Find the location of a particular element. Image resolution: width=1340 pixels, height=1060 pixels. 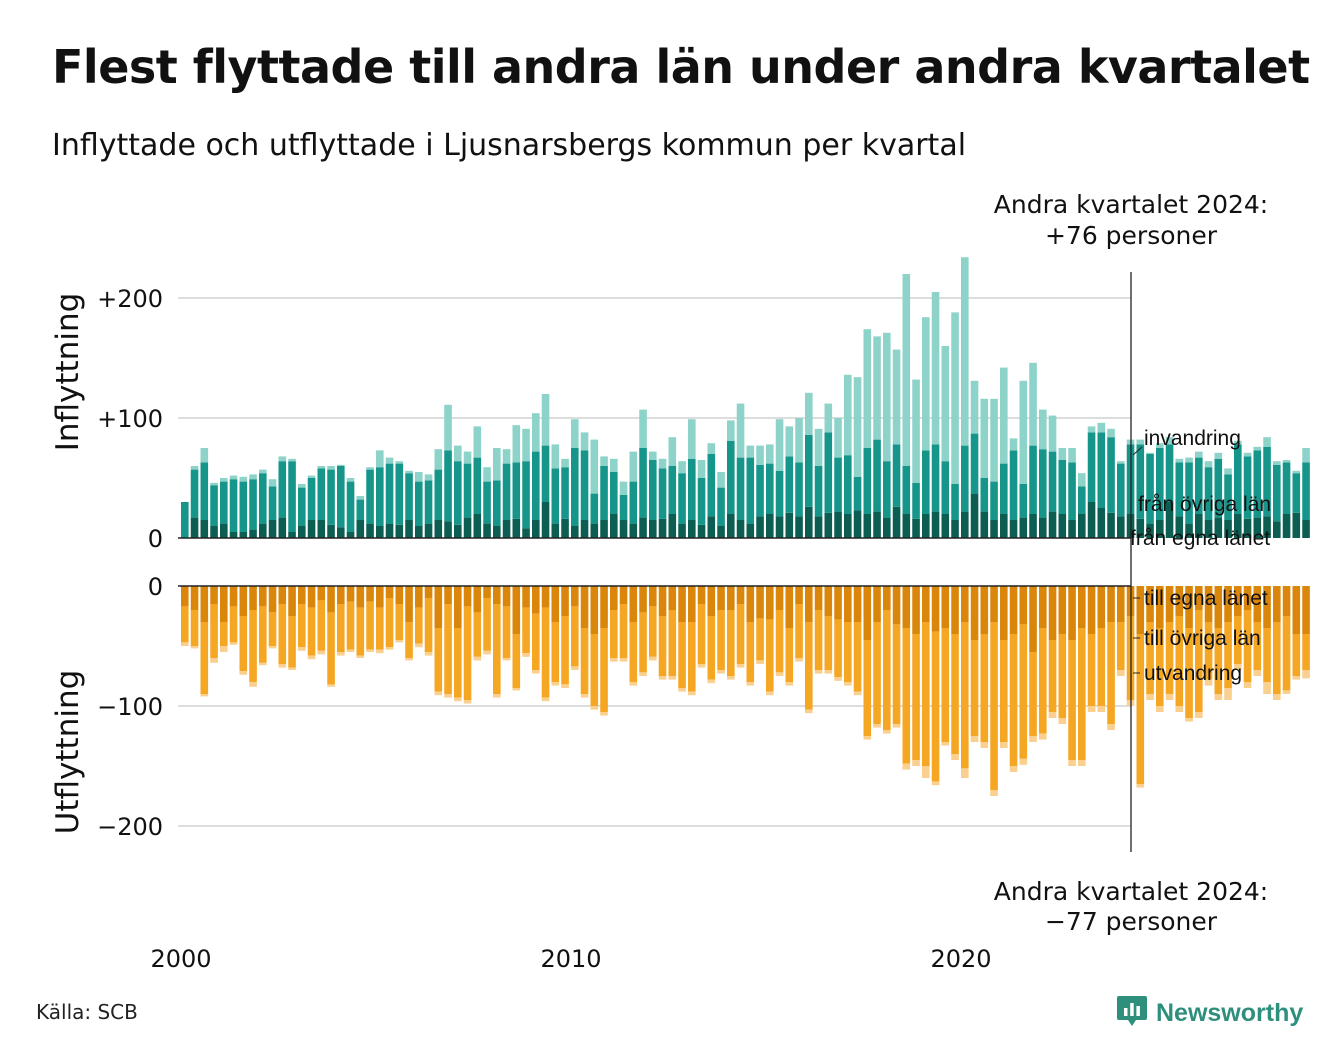

brand-logo: Newsworthy is located at coordinates (1209, 1013).